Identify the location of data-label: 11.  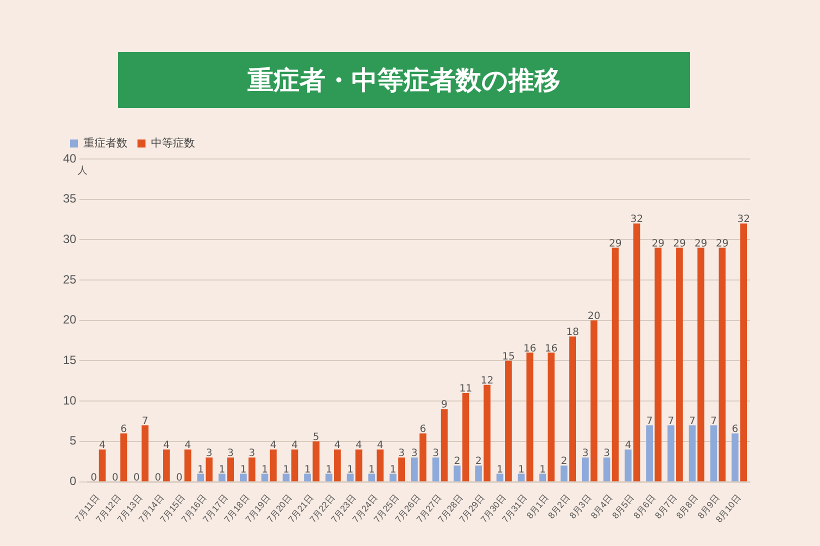
(465, 389).